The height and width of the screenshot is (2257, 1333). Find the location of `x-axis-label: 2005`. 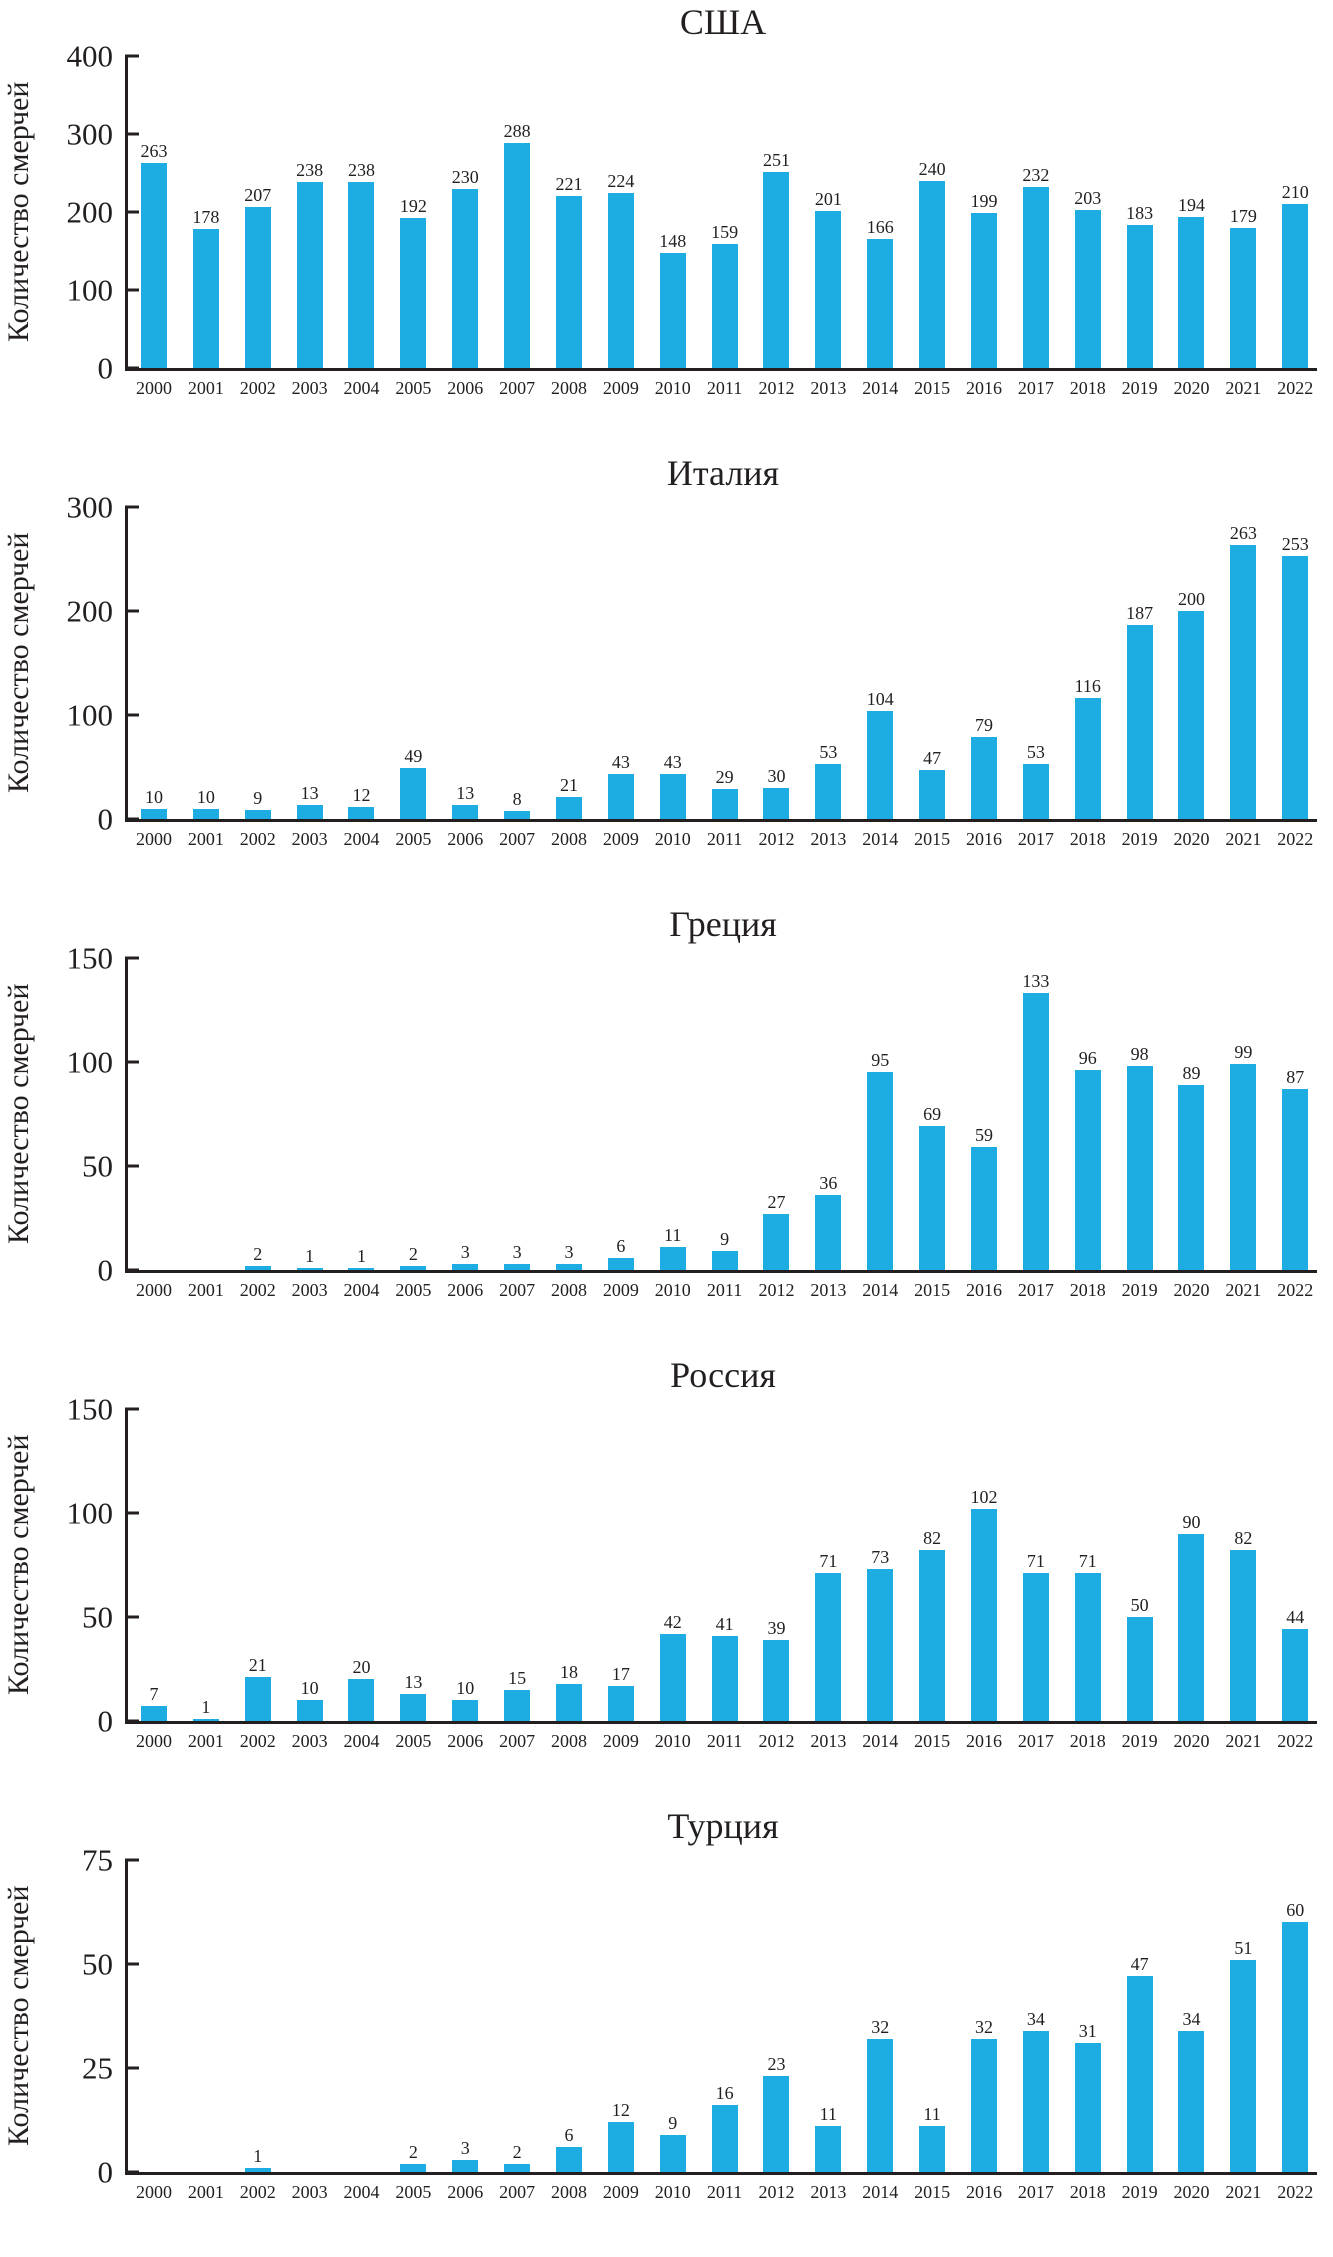

x-axis-label: 2005 is located at coordinates (413, 388).